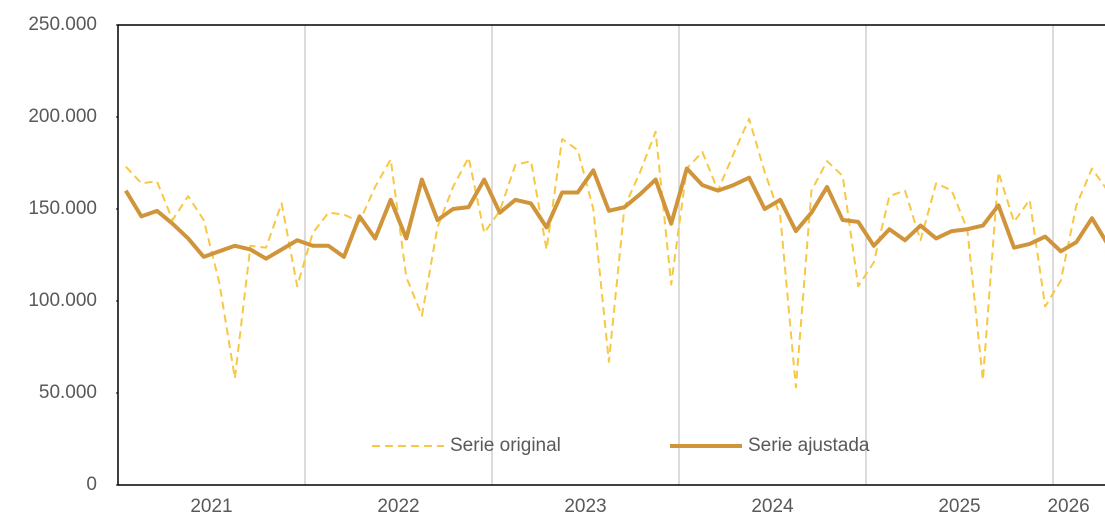  Describe the element at coordinates (62, 208) in the screenshot. I see `y-tick-label: 150.000` at that location.